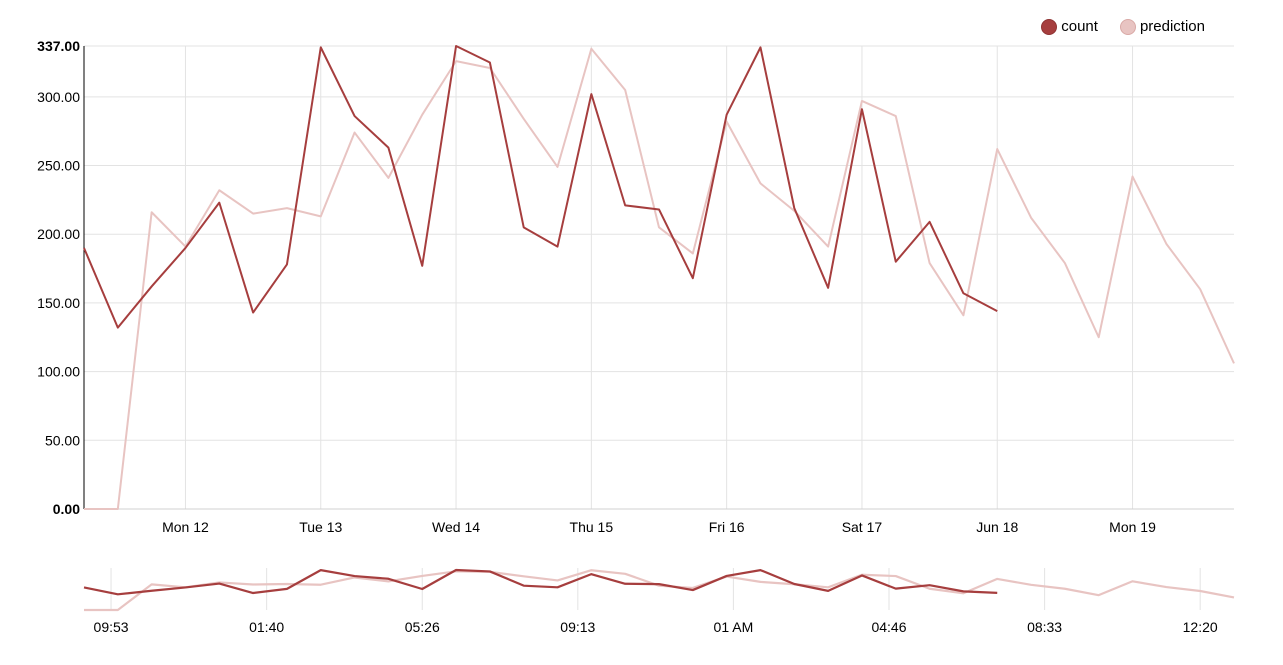  I want to click on y-tick-label: 100.00, so click(58, 372).